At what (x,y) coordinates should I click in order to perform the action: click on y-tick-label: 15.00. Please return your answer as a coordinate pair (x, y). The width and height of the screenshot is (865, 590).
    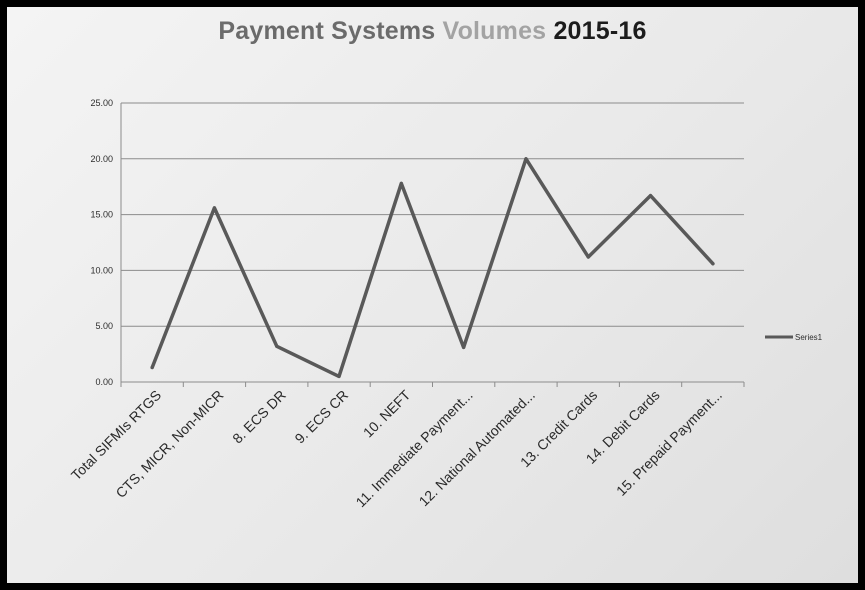
    Looking at the image, I should click on (101, 215).